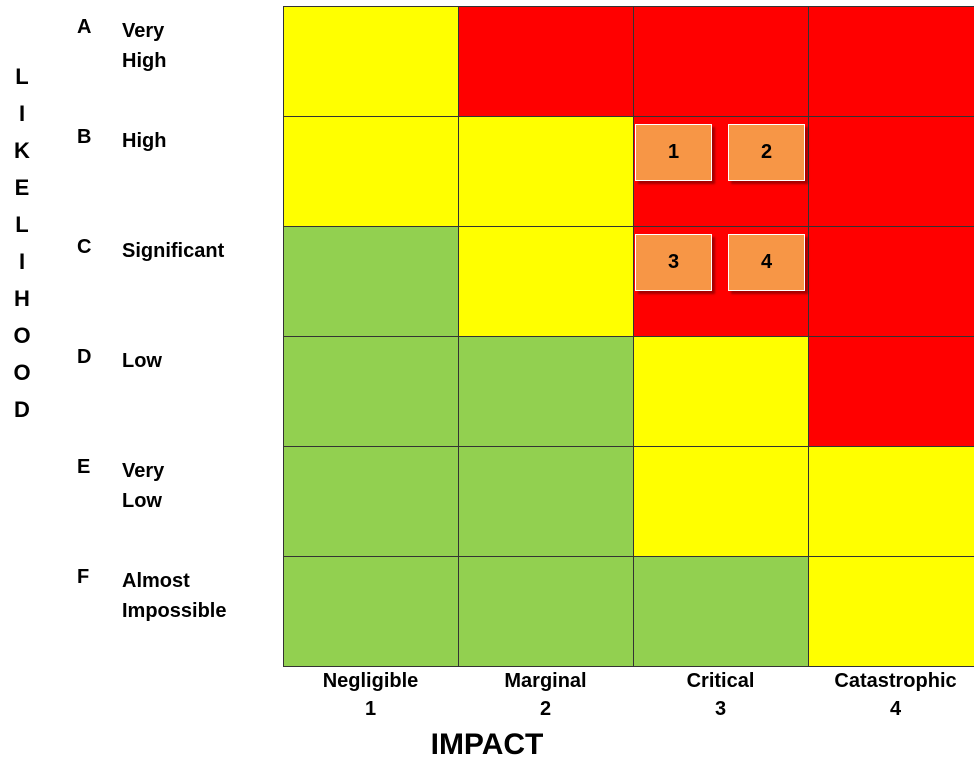 The width and height of the screenshot is (974, 764). I want to click on row-description: Very Low, so click(143, 486).